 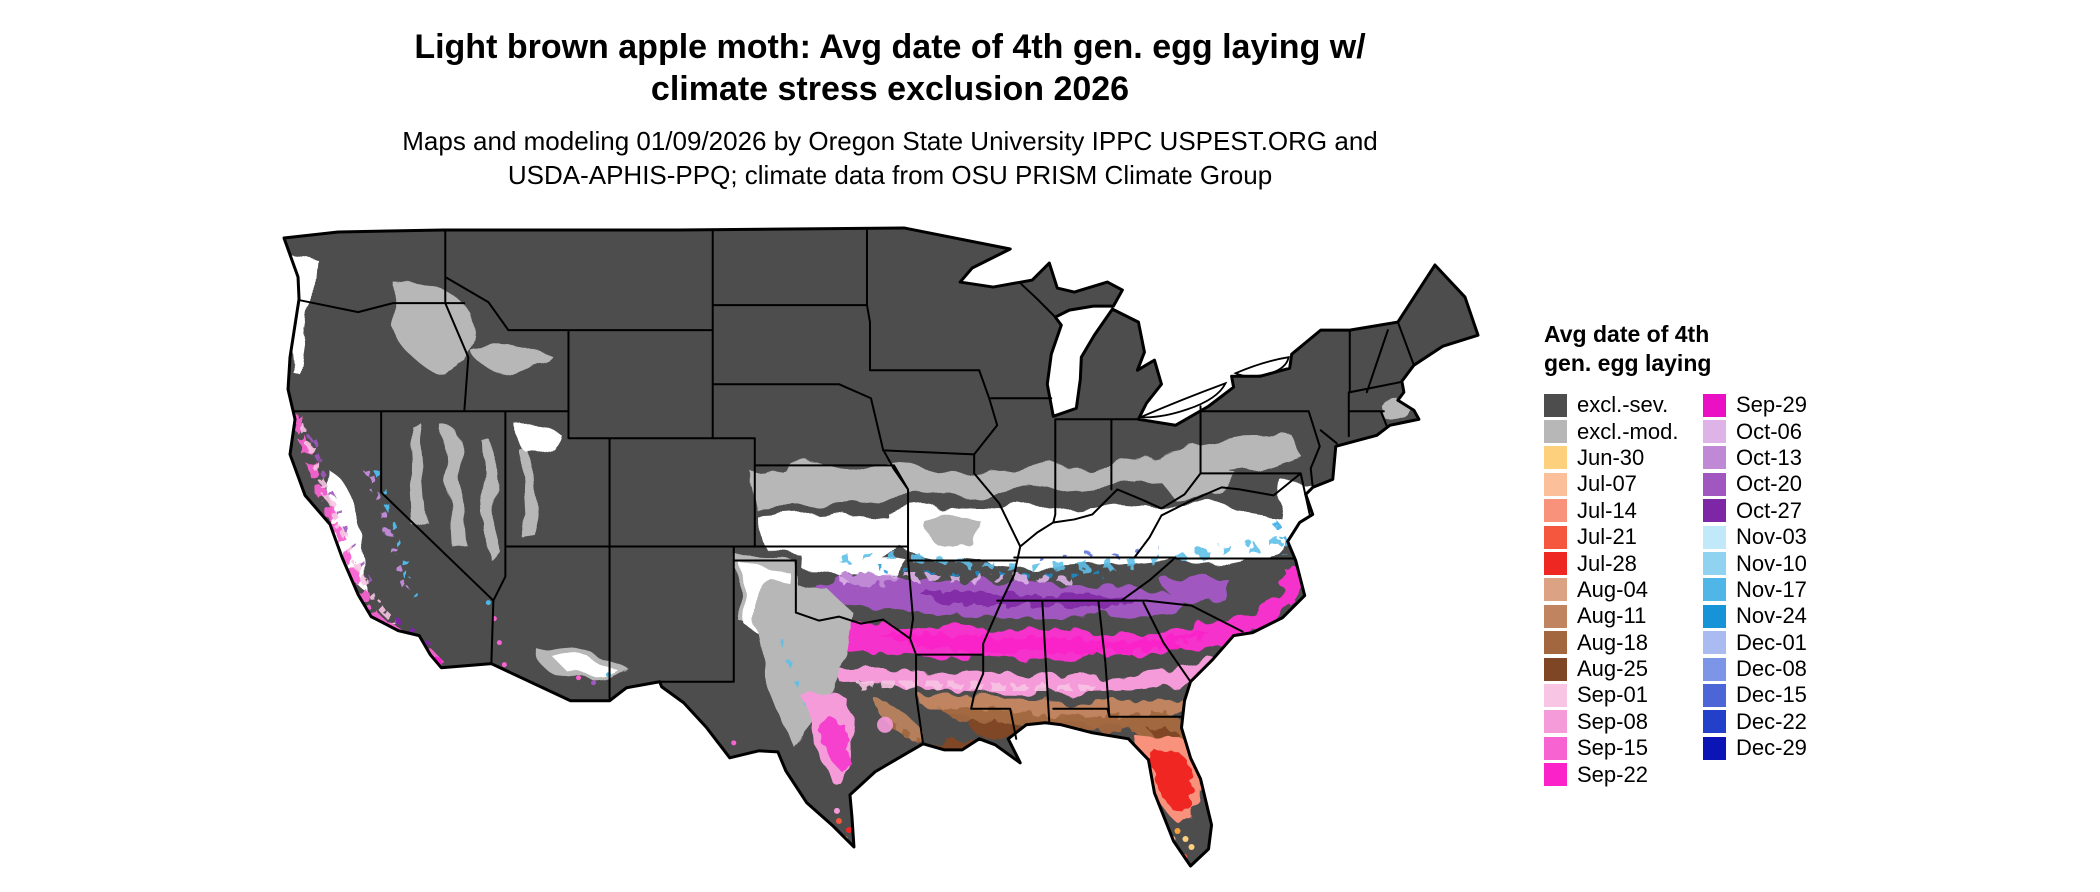 I want to click on legend-row: Sep-29, so click(x=1755, y=405).